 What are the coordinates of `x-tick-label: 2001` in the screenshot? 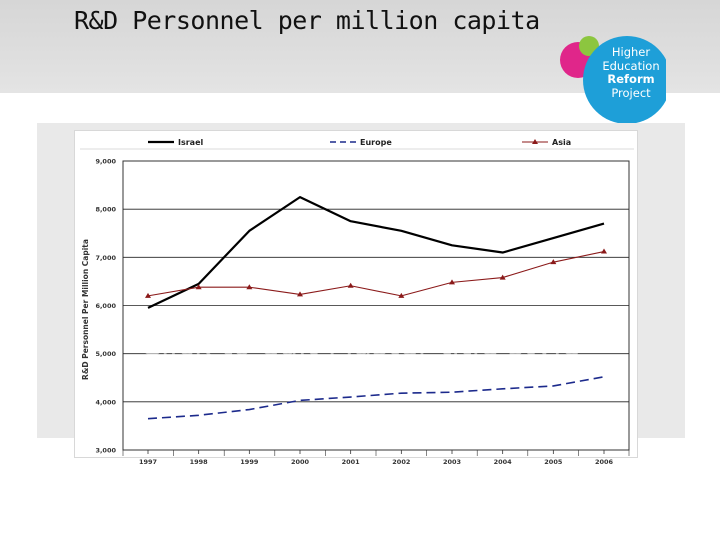 It's located at (351, 462).